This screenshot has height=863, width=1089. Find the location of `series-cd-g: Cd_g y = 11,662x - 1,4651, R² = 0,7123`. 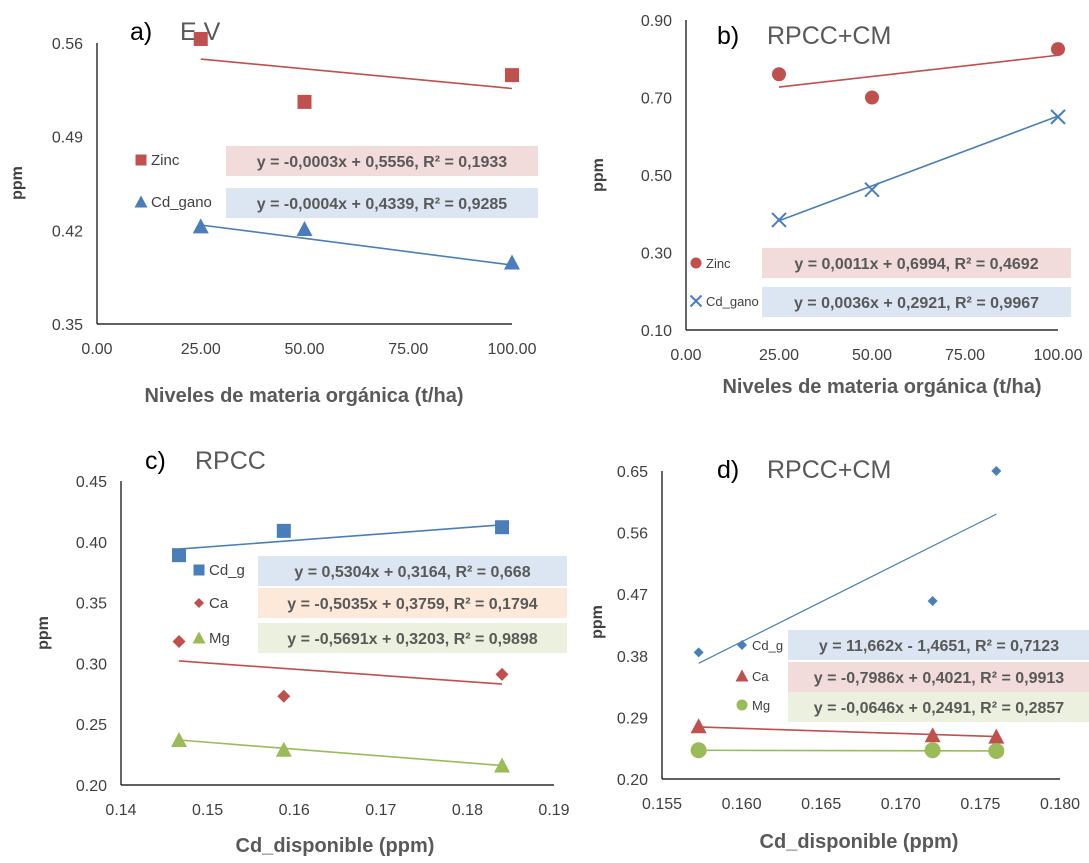

series-cd-g: Cd_g y = 11,662x - 1,4651, R² = 0,7123 is located at coordinates (891, 565).